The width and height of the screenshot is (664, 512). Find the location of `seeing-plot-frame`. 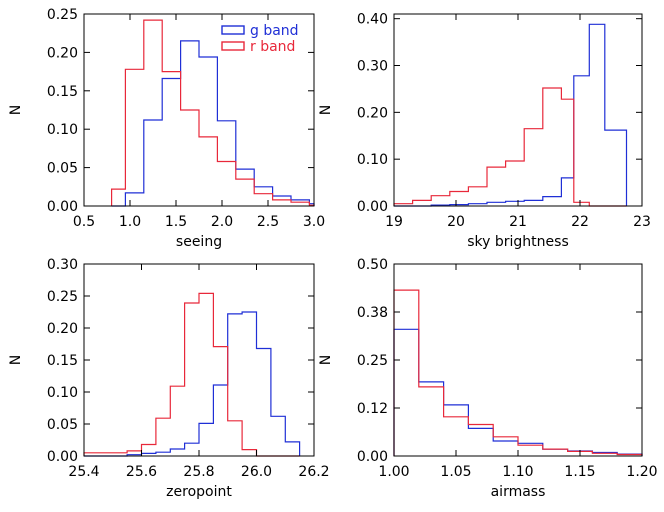

seeing-plot-frame is located at coordinates (199, 110).